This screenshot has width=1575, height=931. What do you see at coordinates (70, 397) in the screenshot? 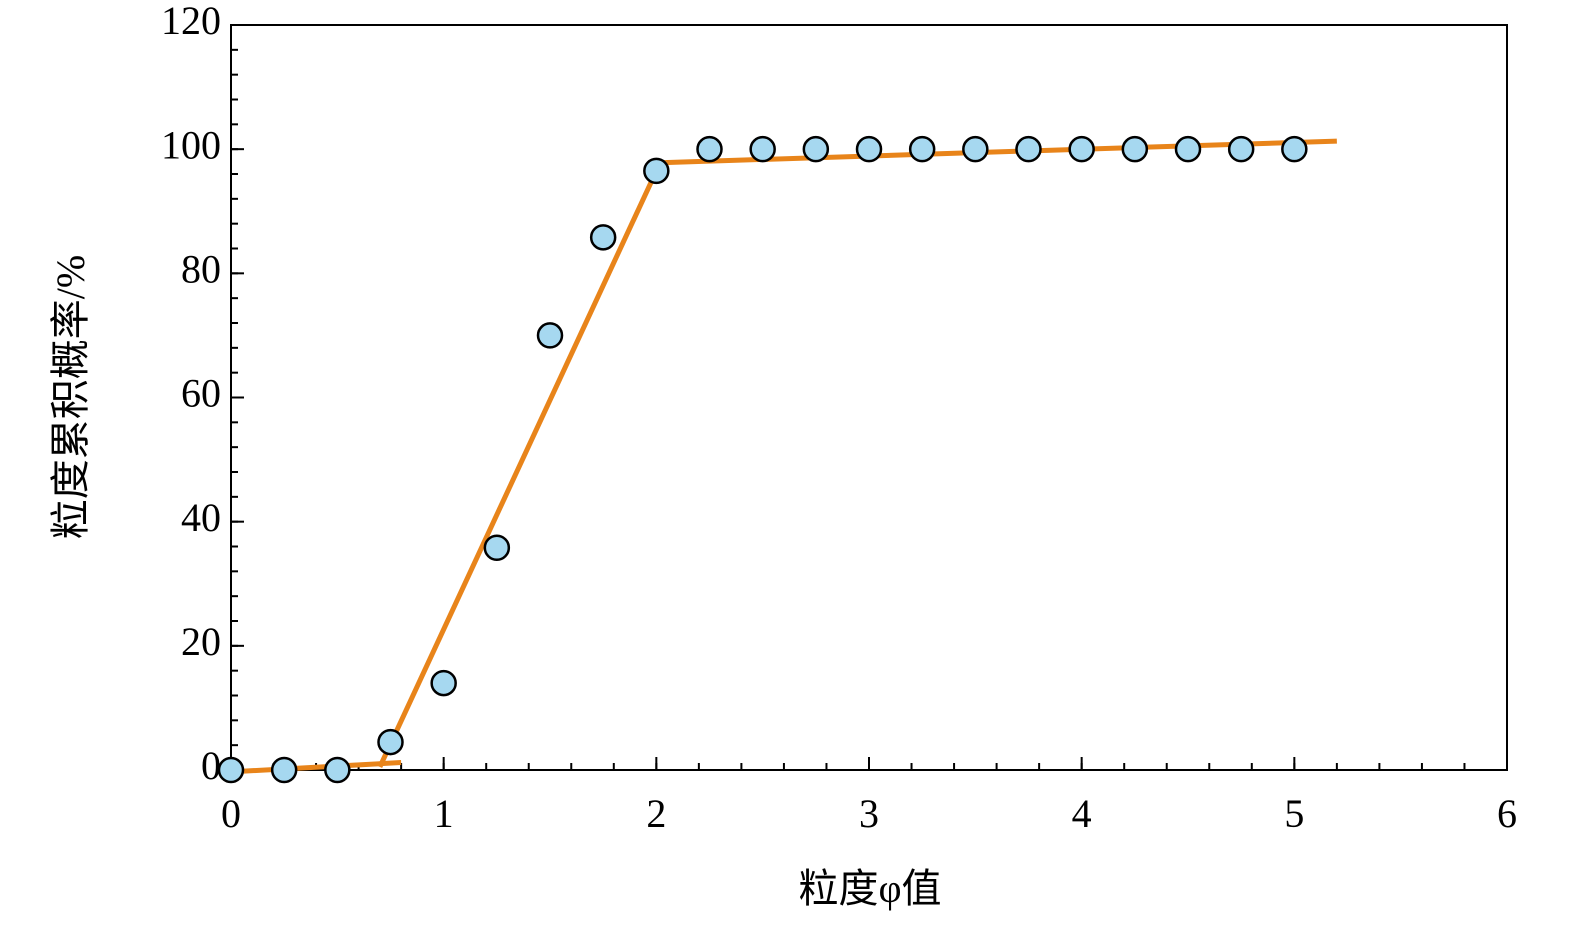
I see `y-axis-label: 粒度累积概率/%` at bounding box center [70, 397].